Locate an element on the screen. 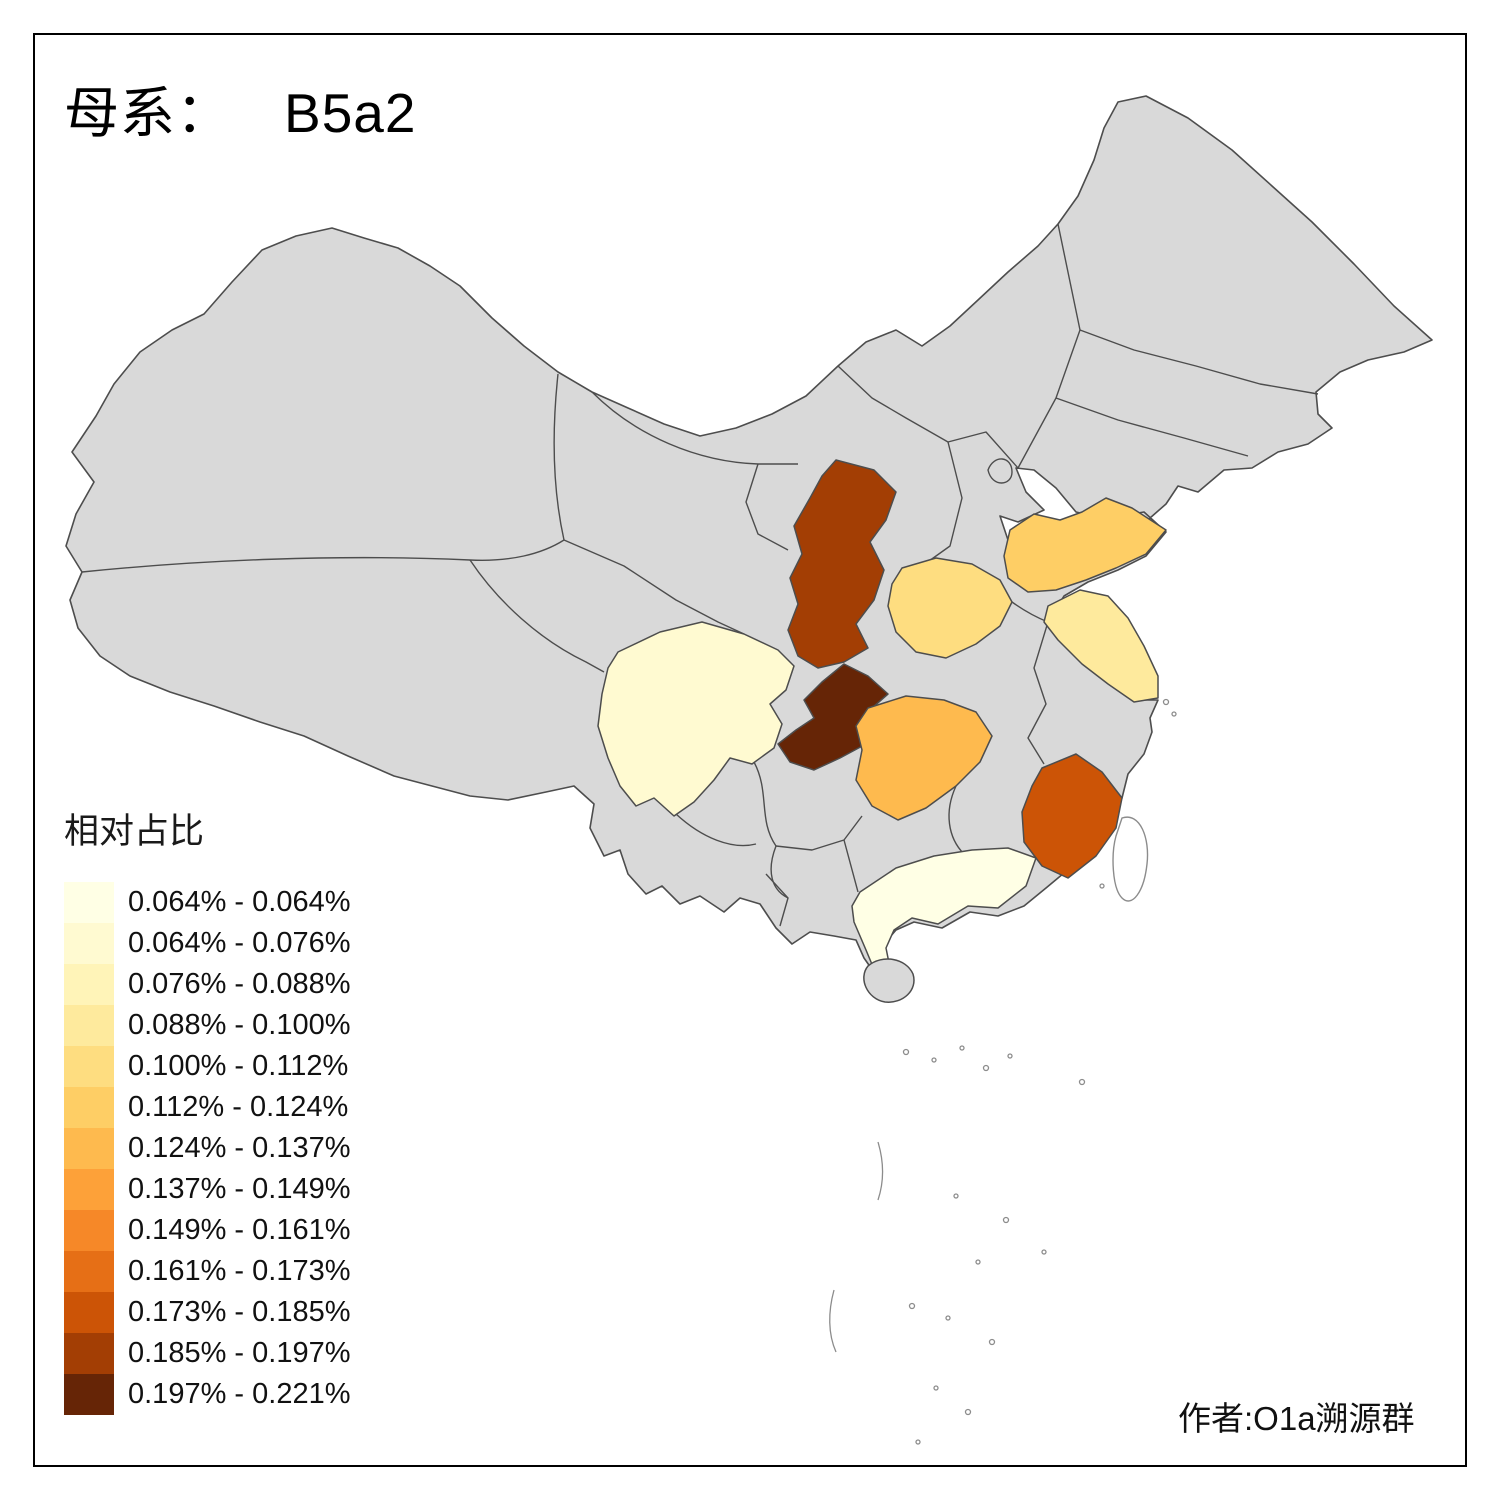  legend-label: 0.064% - 0.064% is located at coordinates (239, 902).